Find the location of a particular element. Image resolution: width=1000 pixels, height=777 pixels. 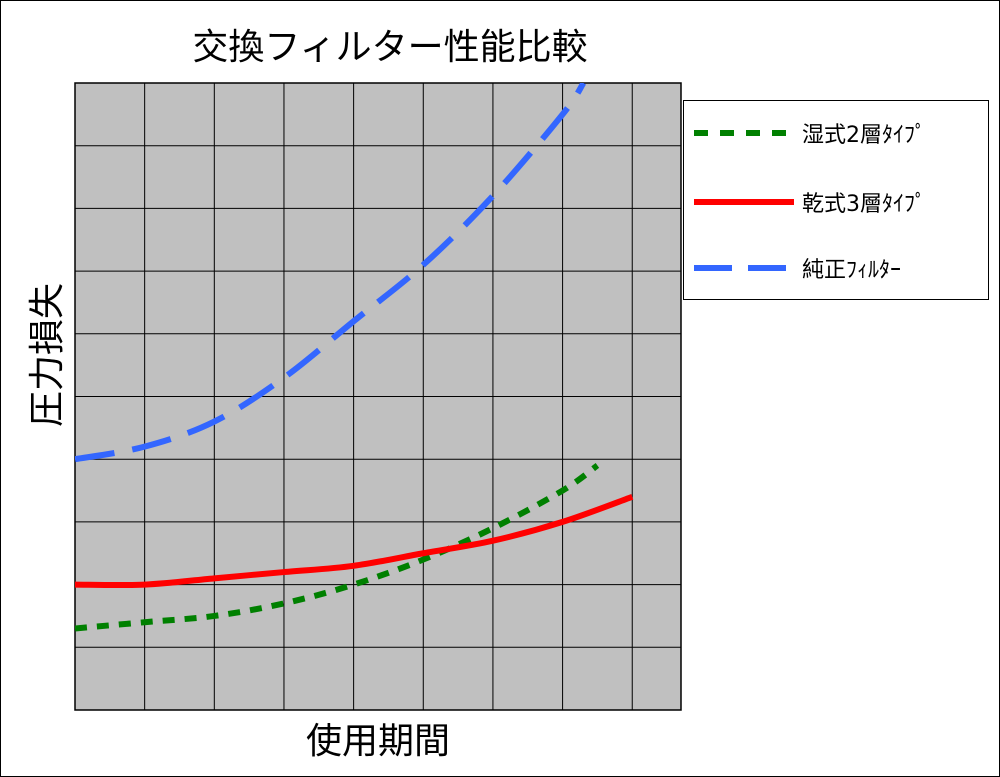

legend-label-genuine: 純正ﾌｨﾙﾀｰ is located at coordinates (852, 270).